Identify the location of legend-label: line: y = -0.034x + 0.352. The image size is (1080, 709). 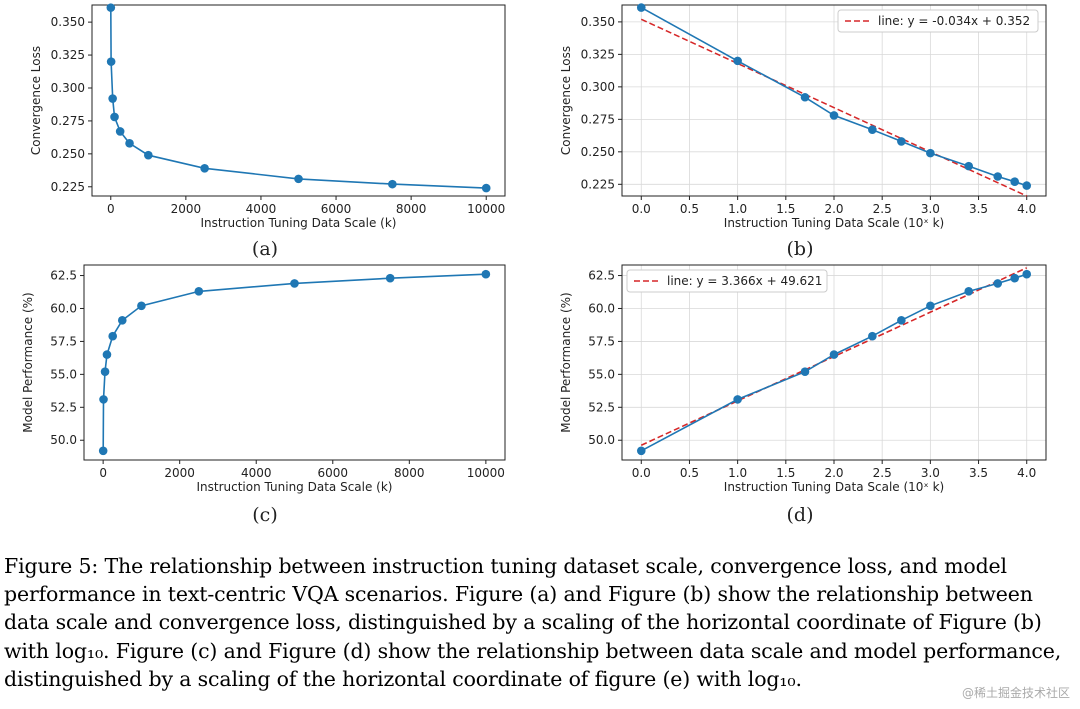
(954, 21).